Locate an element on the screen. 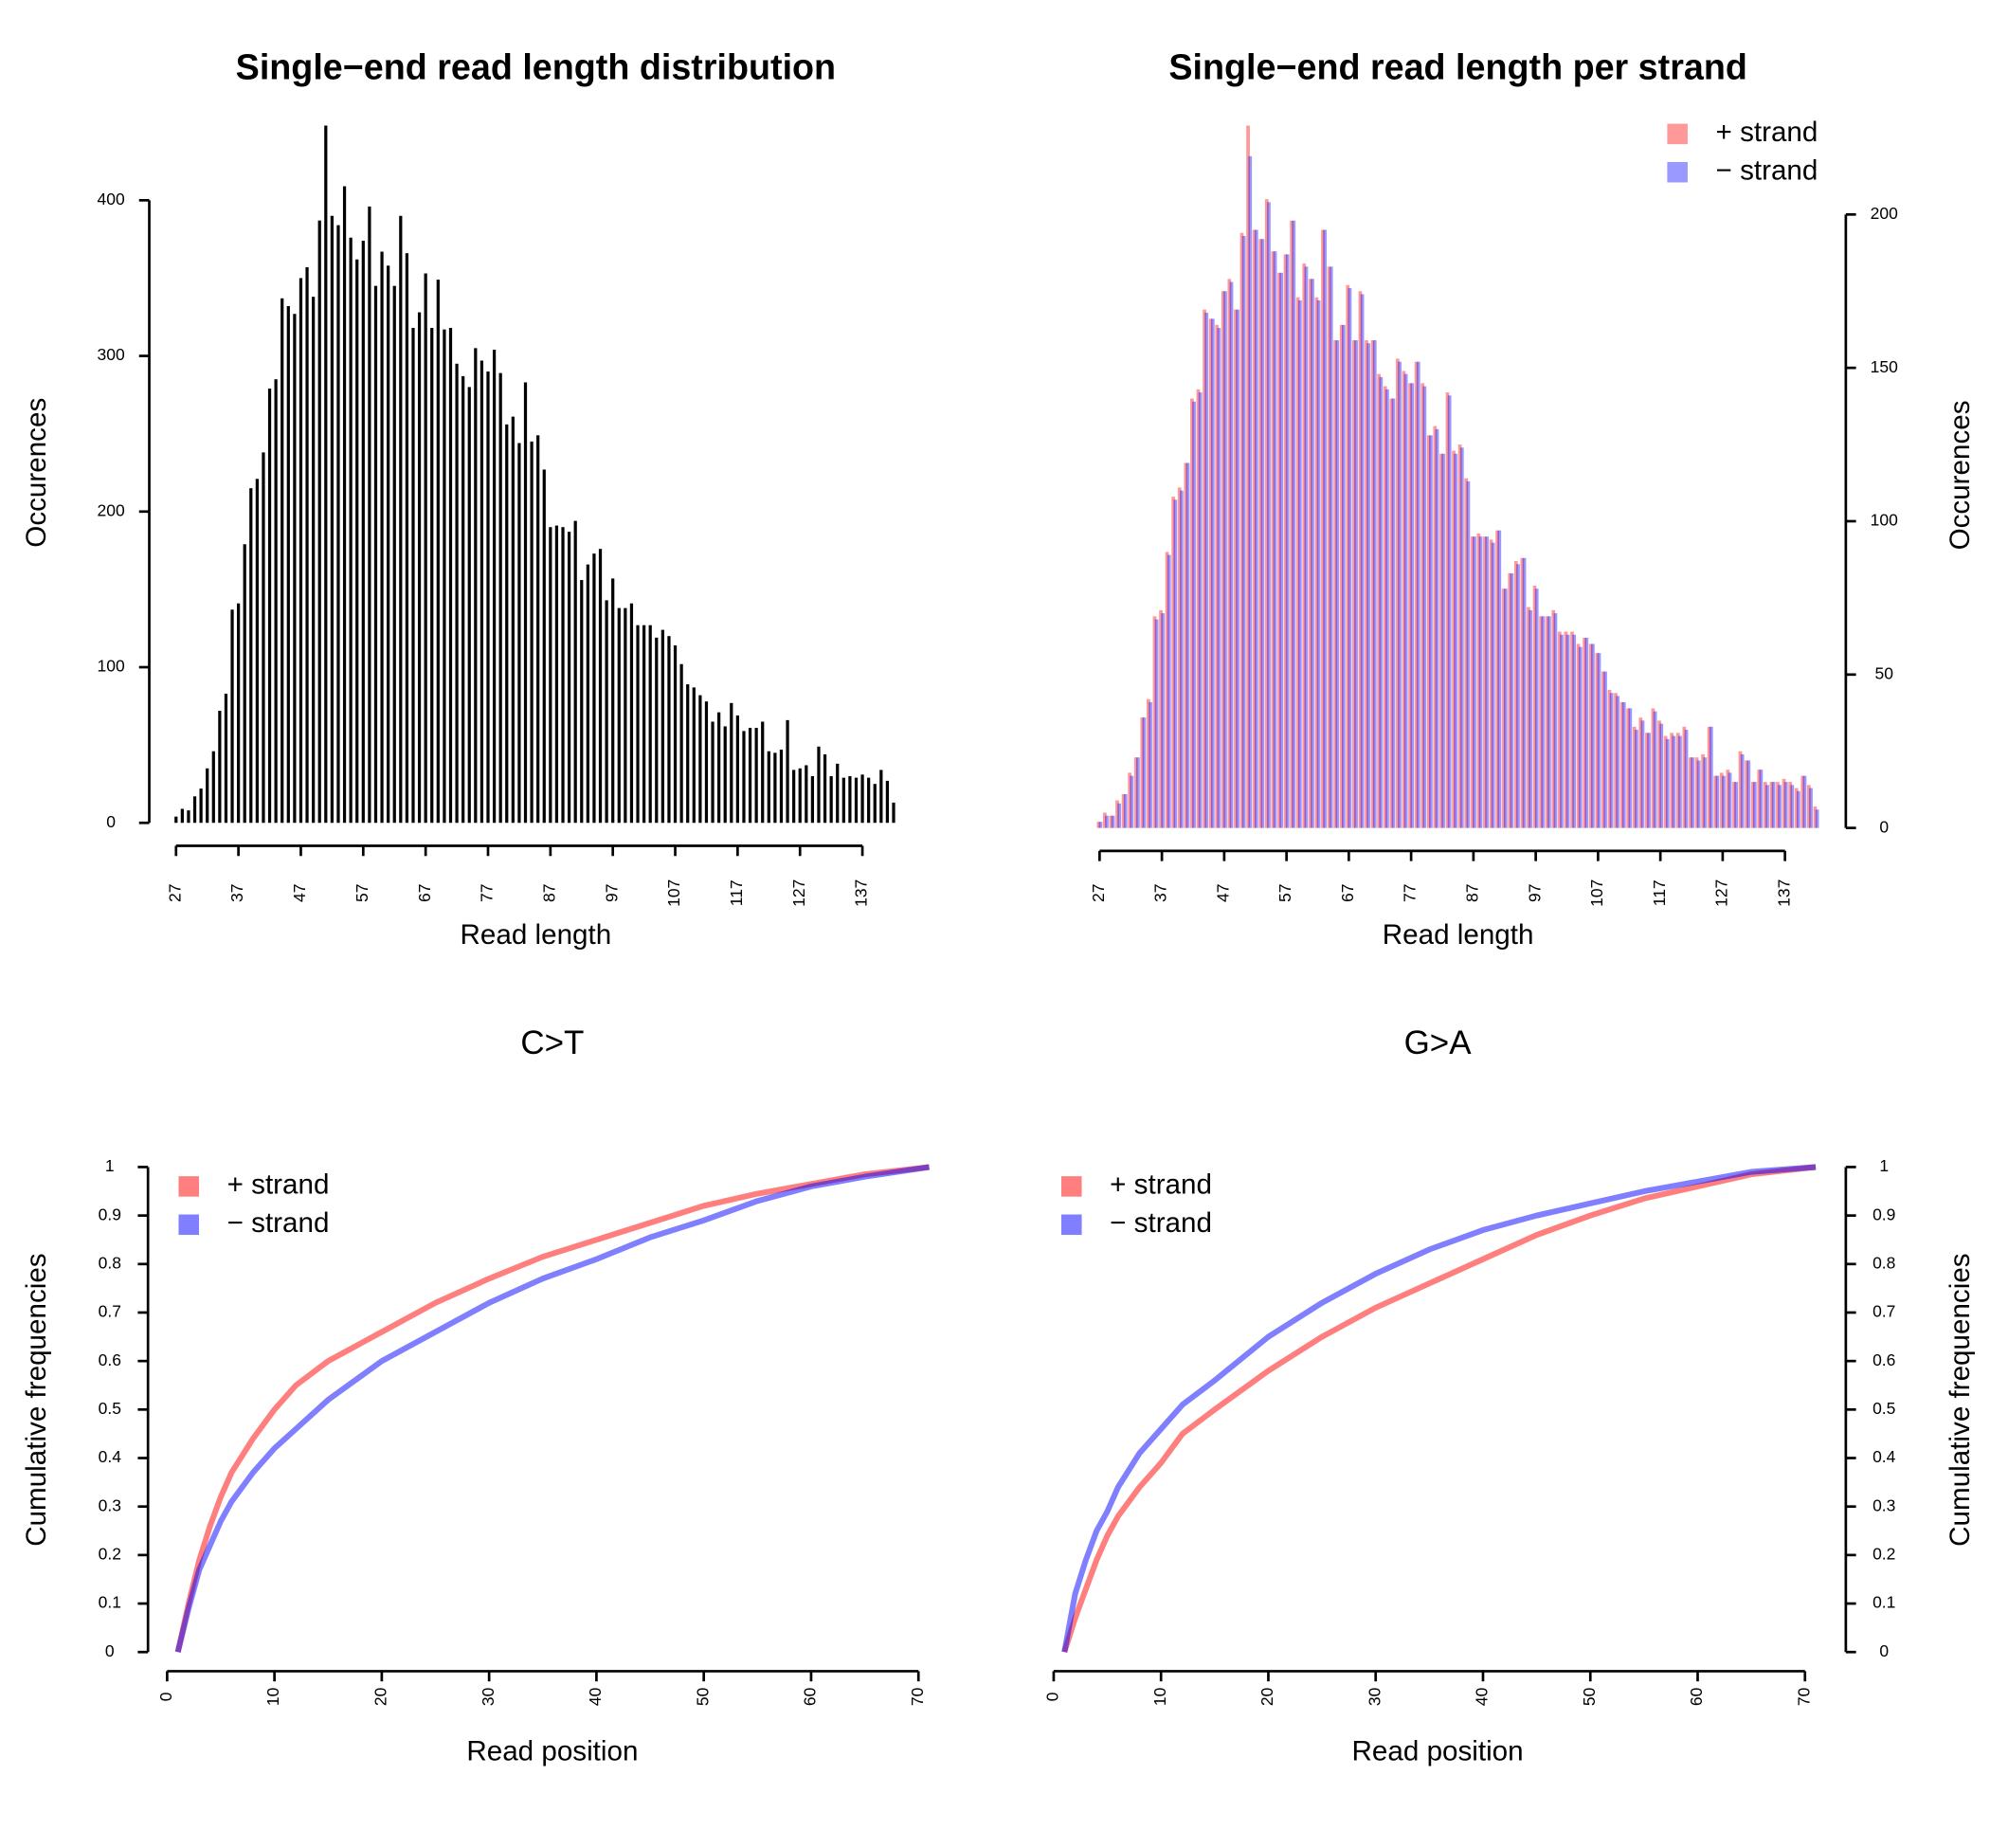 The height and width of the screenshot is (1848, 1990). x-tick-label: 117 is located at coordinates (1659, 892).